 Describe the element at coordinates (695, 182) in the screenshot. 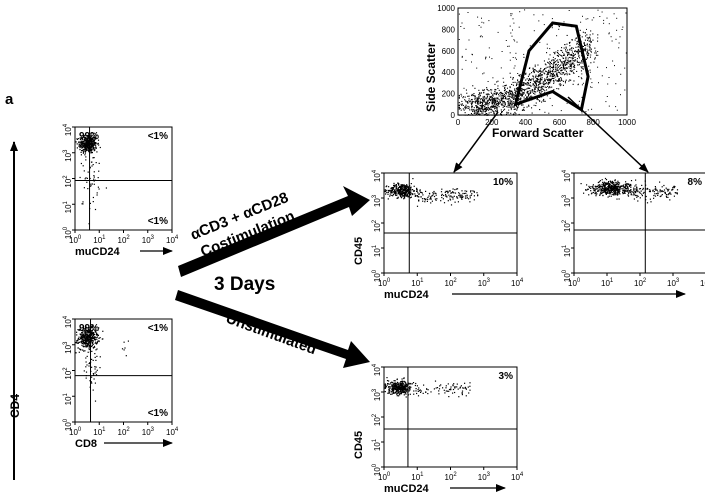

I see `quadrant-upper-right-percent: 8%` at that location.